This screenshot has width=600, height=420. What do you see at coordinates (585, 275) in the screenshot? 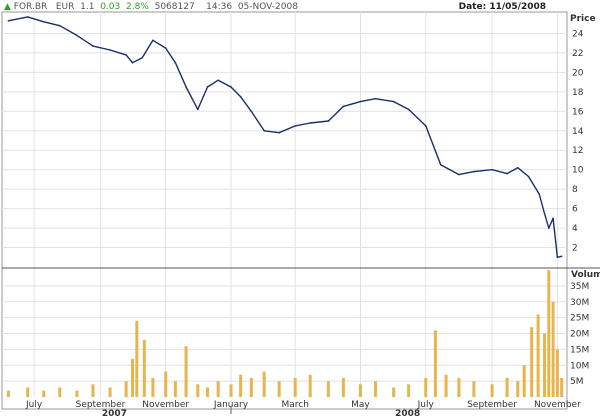
I see `volume-axis-title: Volume` at bounding box center [585, 275].